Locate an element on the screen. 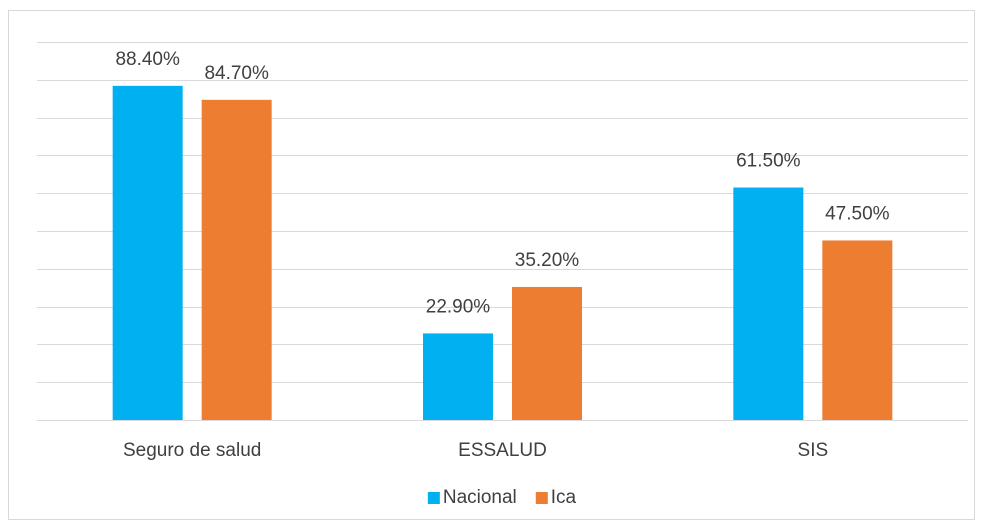 This screenshot has width=983, height=529. data-label: 88.40% is located at coordinates (147, 59).